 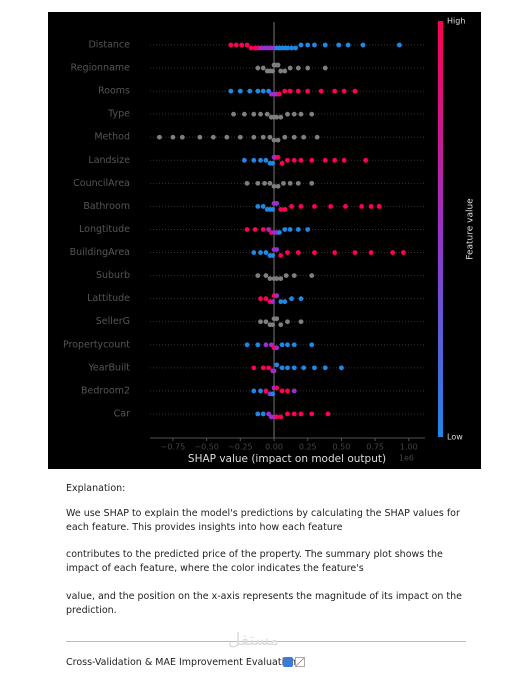 I want to click on feature-label: CouncilArea, so click(x=101, y=183).